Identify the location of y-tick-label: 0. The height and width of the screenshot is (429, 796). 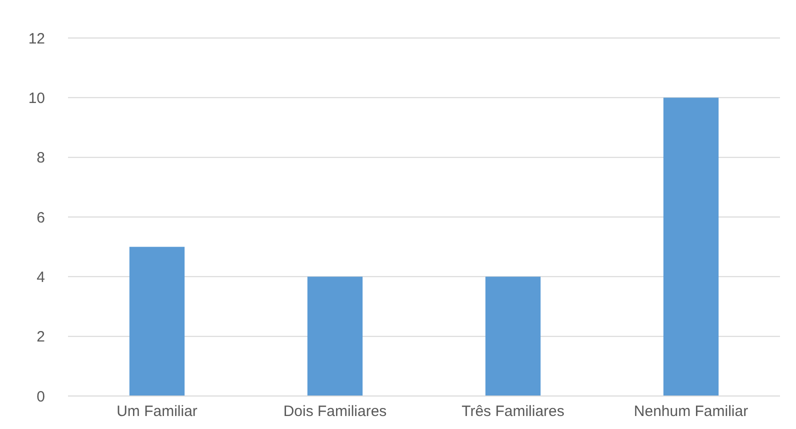
(40, 397).